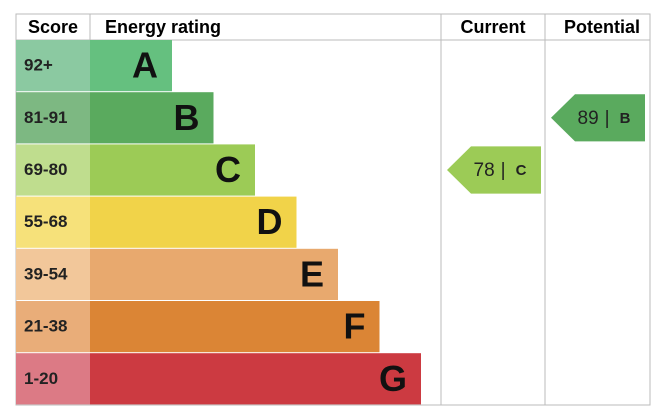 The width and height of the screenshot is (666, 418). I want to click on potential-arrow, so click(598, 118).